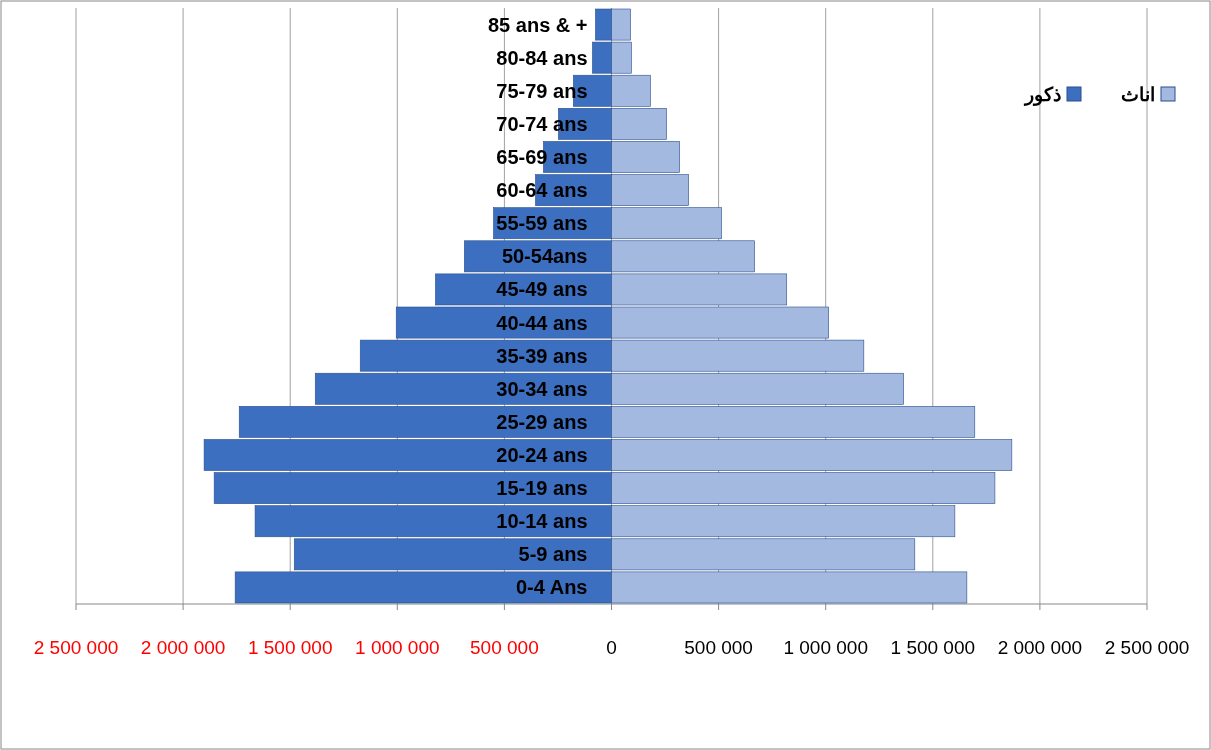 This screenshot has height=750, width=1211. Describe the element at coordinates (542, 57) in the screenshot. I see `y-tick-label: 80-84 ans` at that location.